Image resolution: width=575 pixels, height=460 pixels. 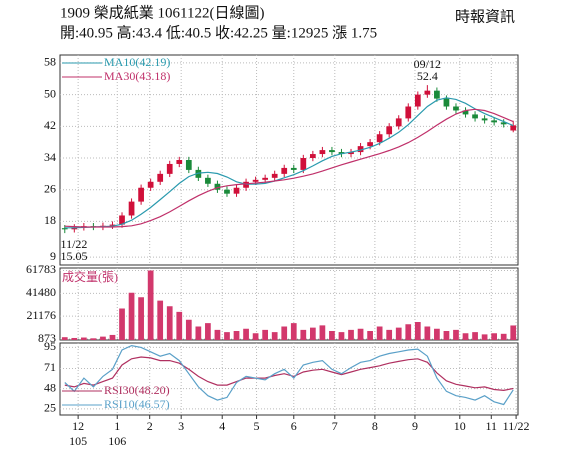 What do you see at coordinates (50, 220) in the screenshot?
I see `y-tick-label: 18` at bounding box center [50, 220].